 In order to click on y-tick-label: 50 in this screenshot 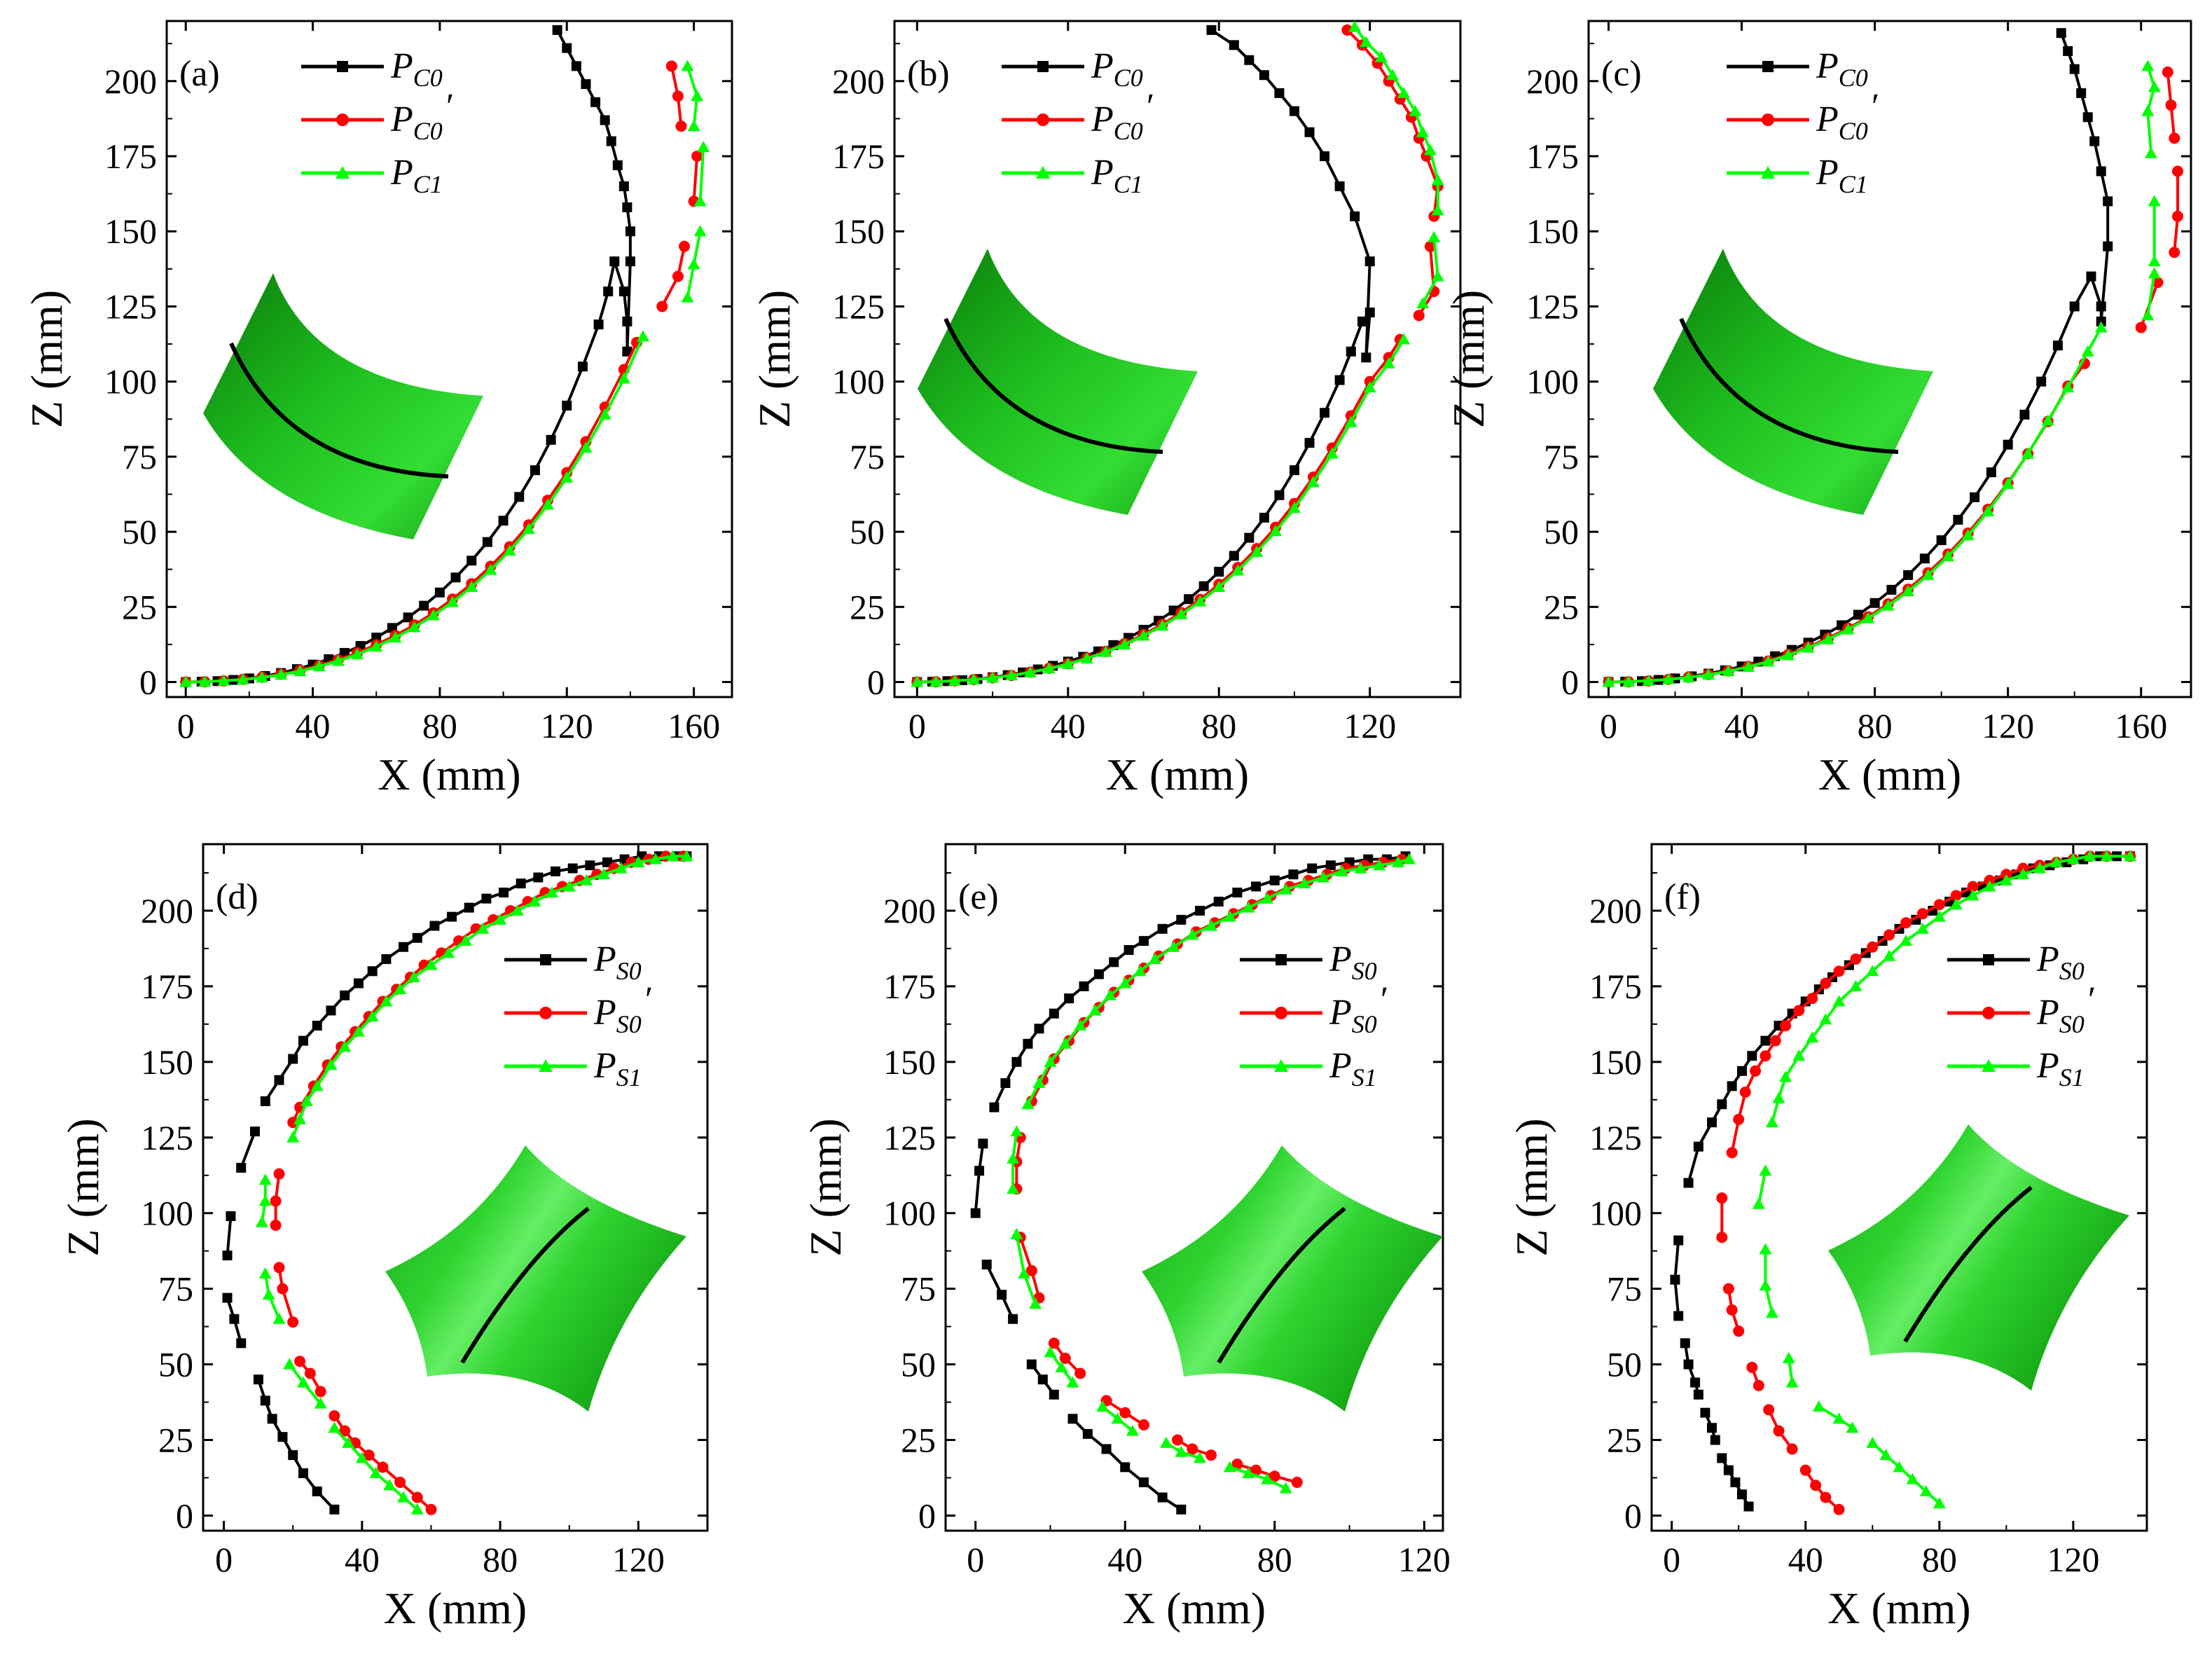, I will do `click(867, 531)`.